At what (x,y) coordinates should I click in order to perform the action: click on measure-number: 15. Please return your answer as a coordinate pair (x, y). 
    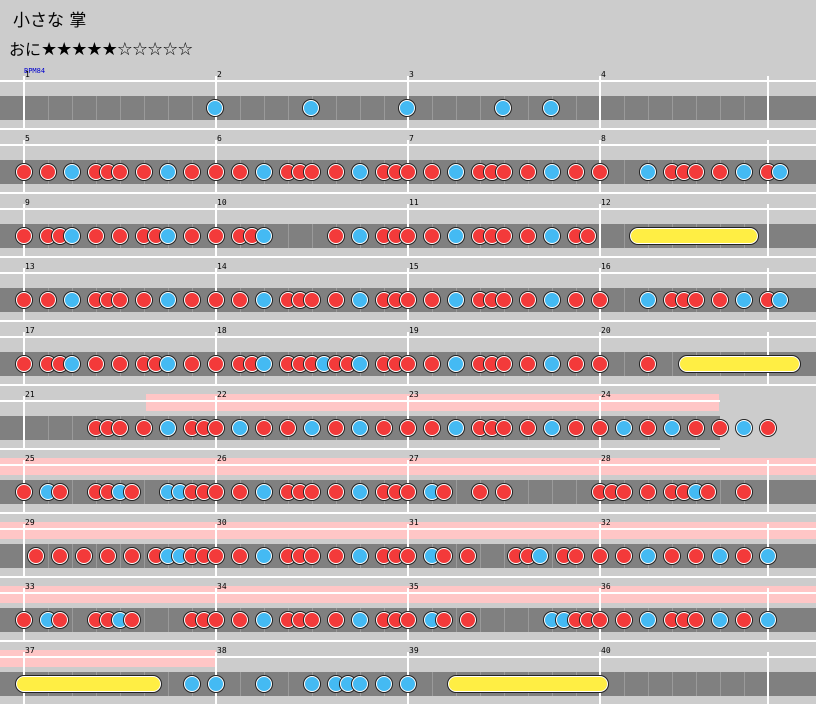
    Looking at the image, I should click on (414, 266).